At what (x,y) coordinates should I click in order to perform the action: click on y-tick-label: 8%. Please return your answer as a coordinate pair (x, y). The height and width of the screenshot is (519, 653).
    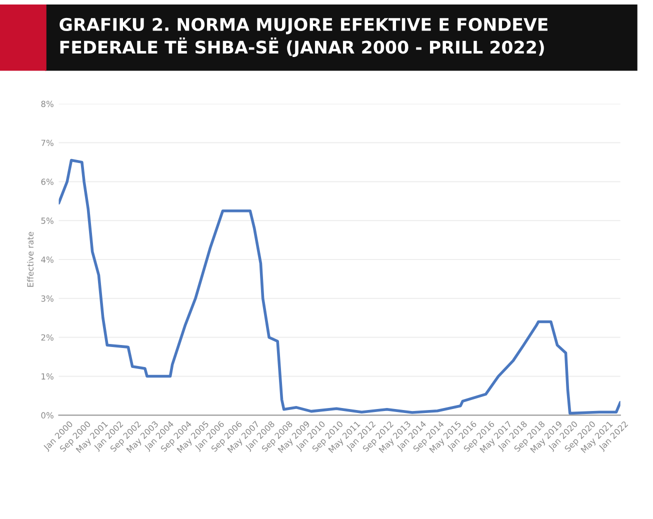
    Looking at the image, I should click on (47, 104).